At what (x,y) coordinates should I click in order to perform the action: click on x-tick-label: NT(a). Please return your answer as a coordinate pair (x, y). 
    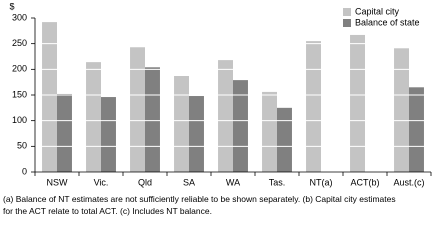
    Looking at the image, I should click on (321, 182).